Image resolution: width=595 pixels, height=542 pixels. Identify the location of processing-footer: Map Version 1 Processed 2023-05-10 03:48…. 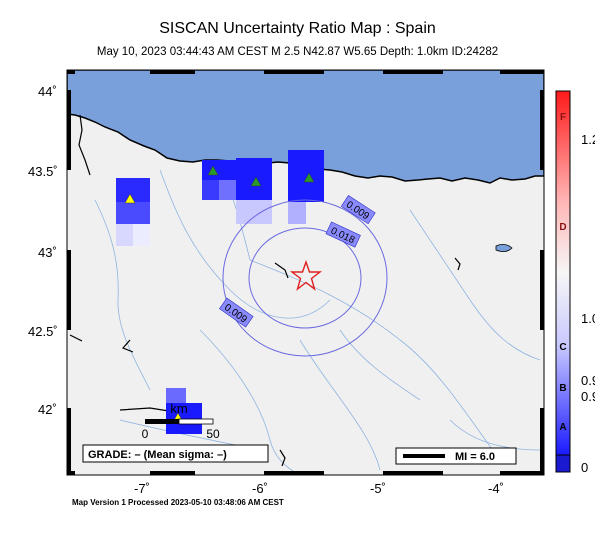
(178, 502).